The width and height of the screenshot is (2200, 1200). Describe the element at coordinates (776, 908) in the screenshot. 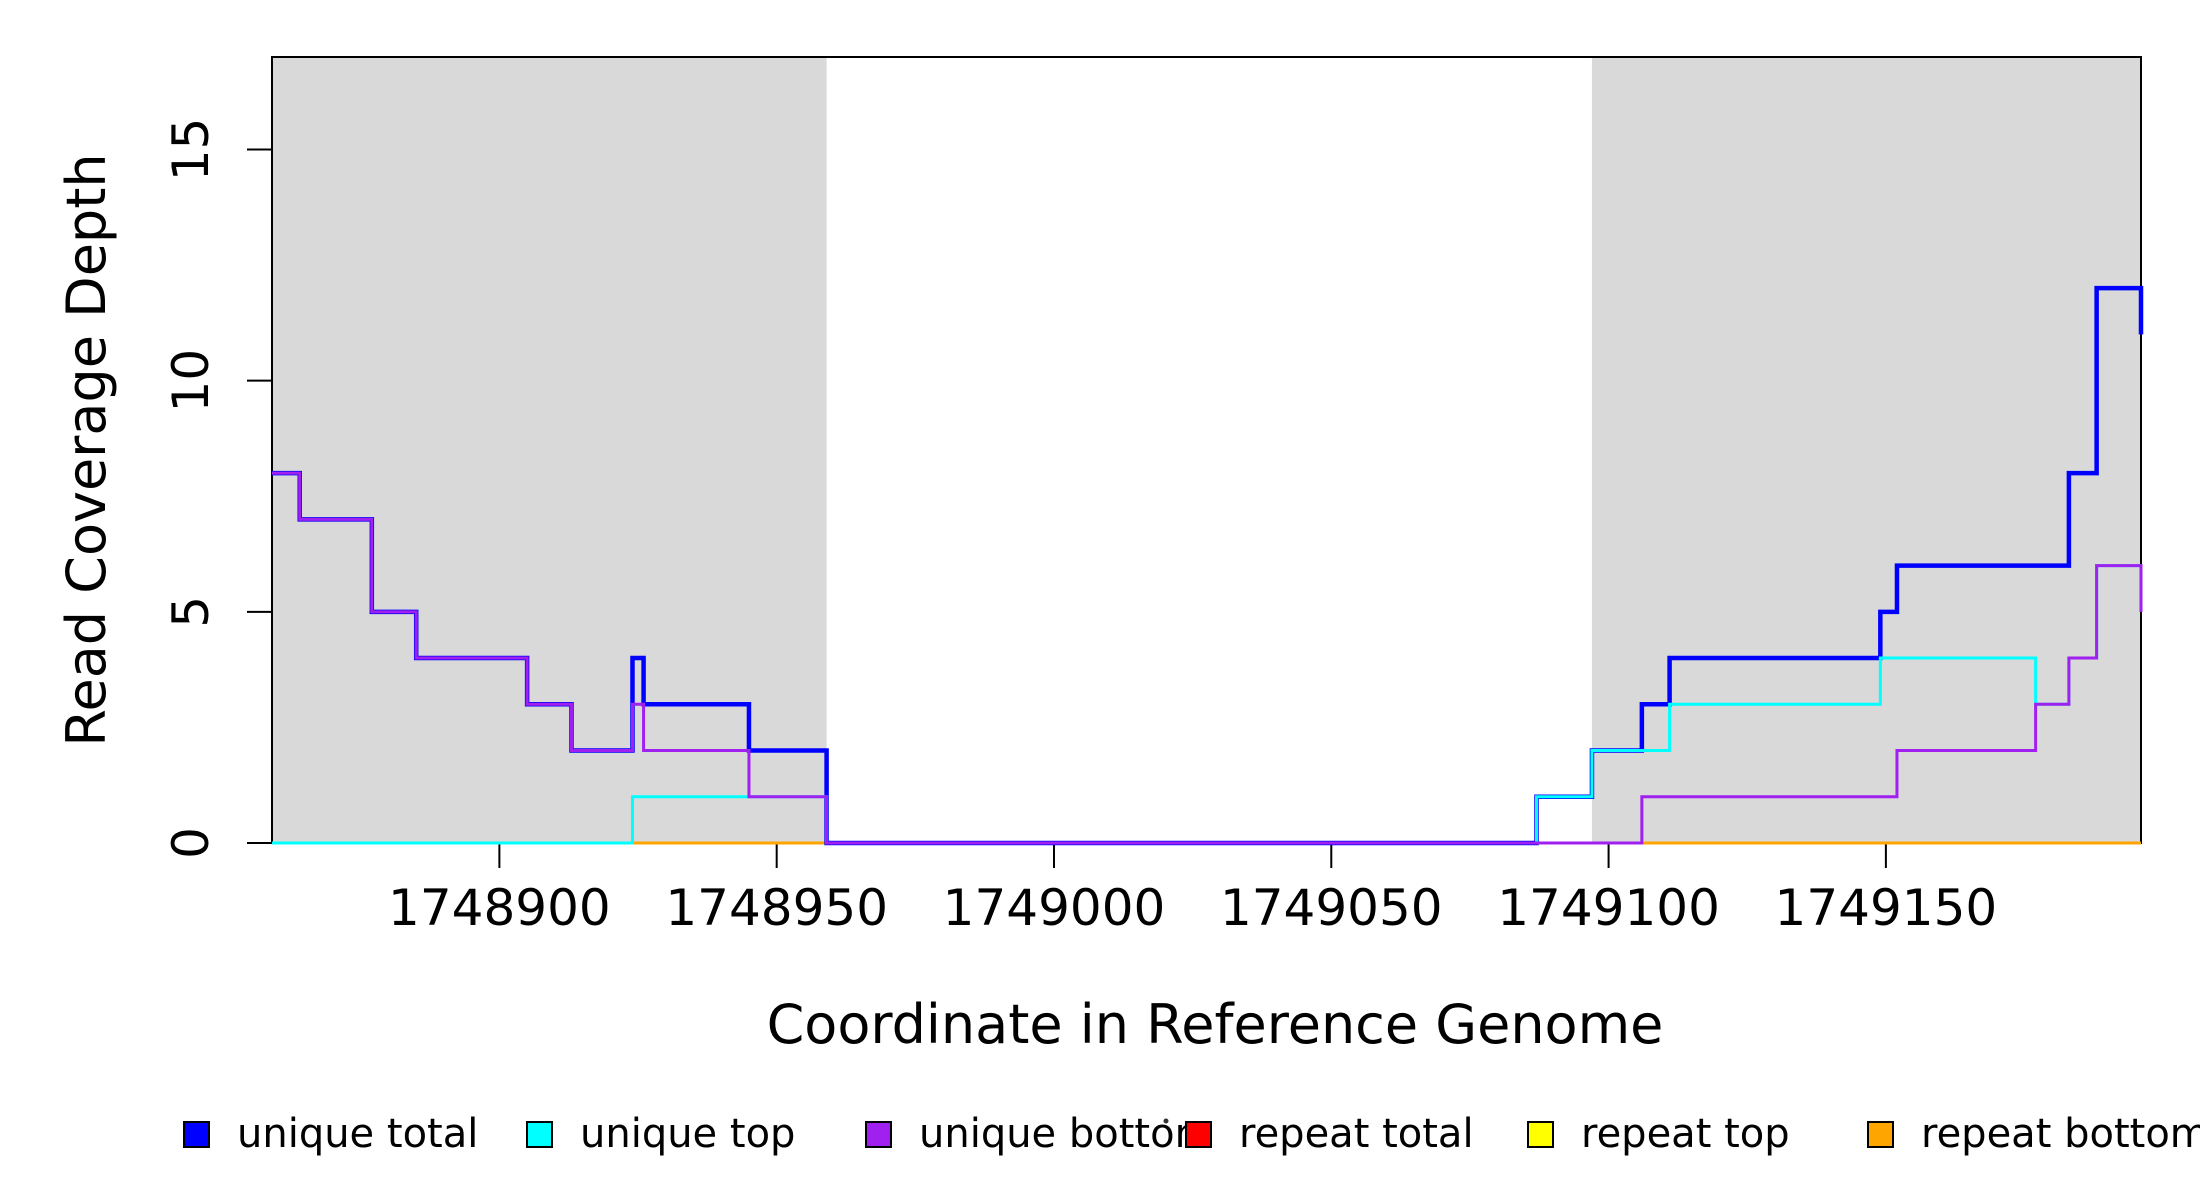

I see `x-tick-label: 1748950` at that location.